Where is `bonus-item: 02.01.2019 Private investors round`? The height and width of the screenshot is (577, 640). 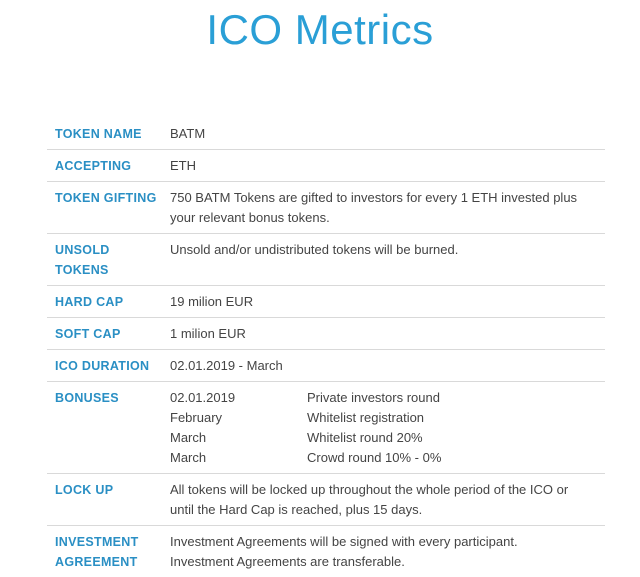 bonus-item: 02.01.2019 Private investors round is located at coordinates (387, 398).